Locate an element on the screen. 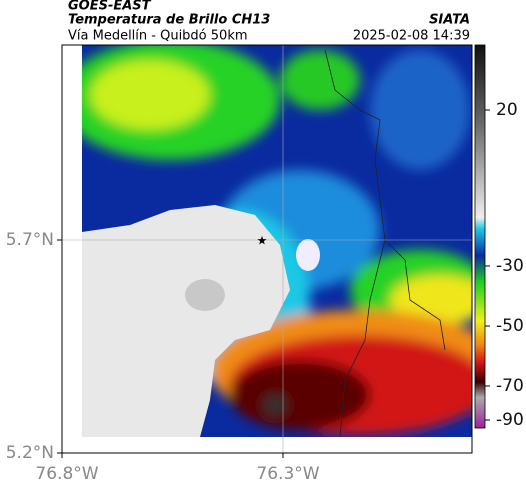  colorbar is located at coordinates (480, 236).